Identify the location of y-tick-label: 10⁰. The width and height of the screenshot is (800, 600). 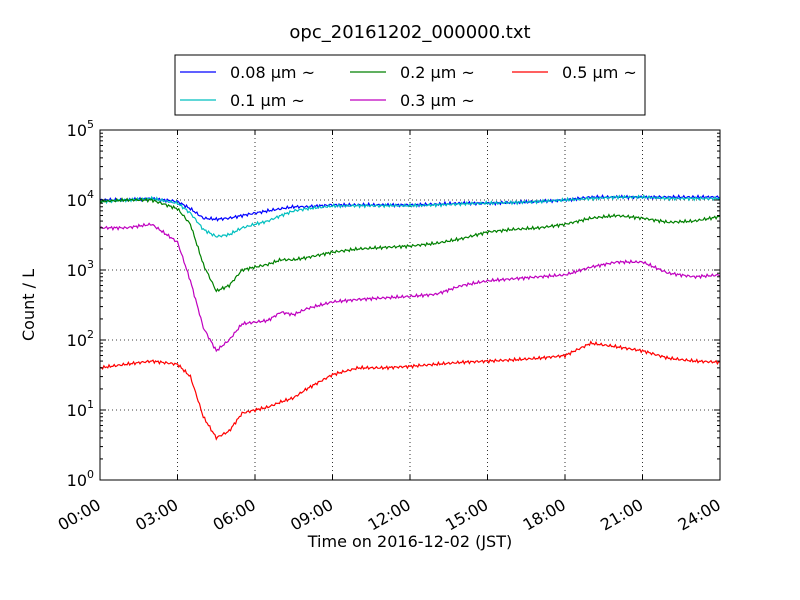
(80, 479).